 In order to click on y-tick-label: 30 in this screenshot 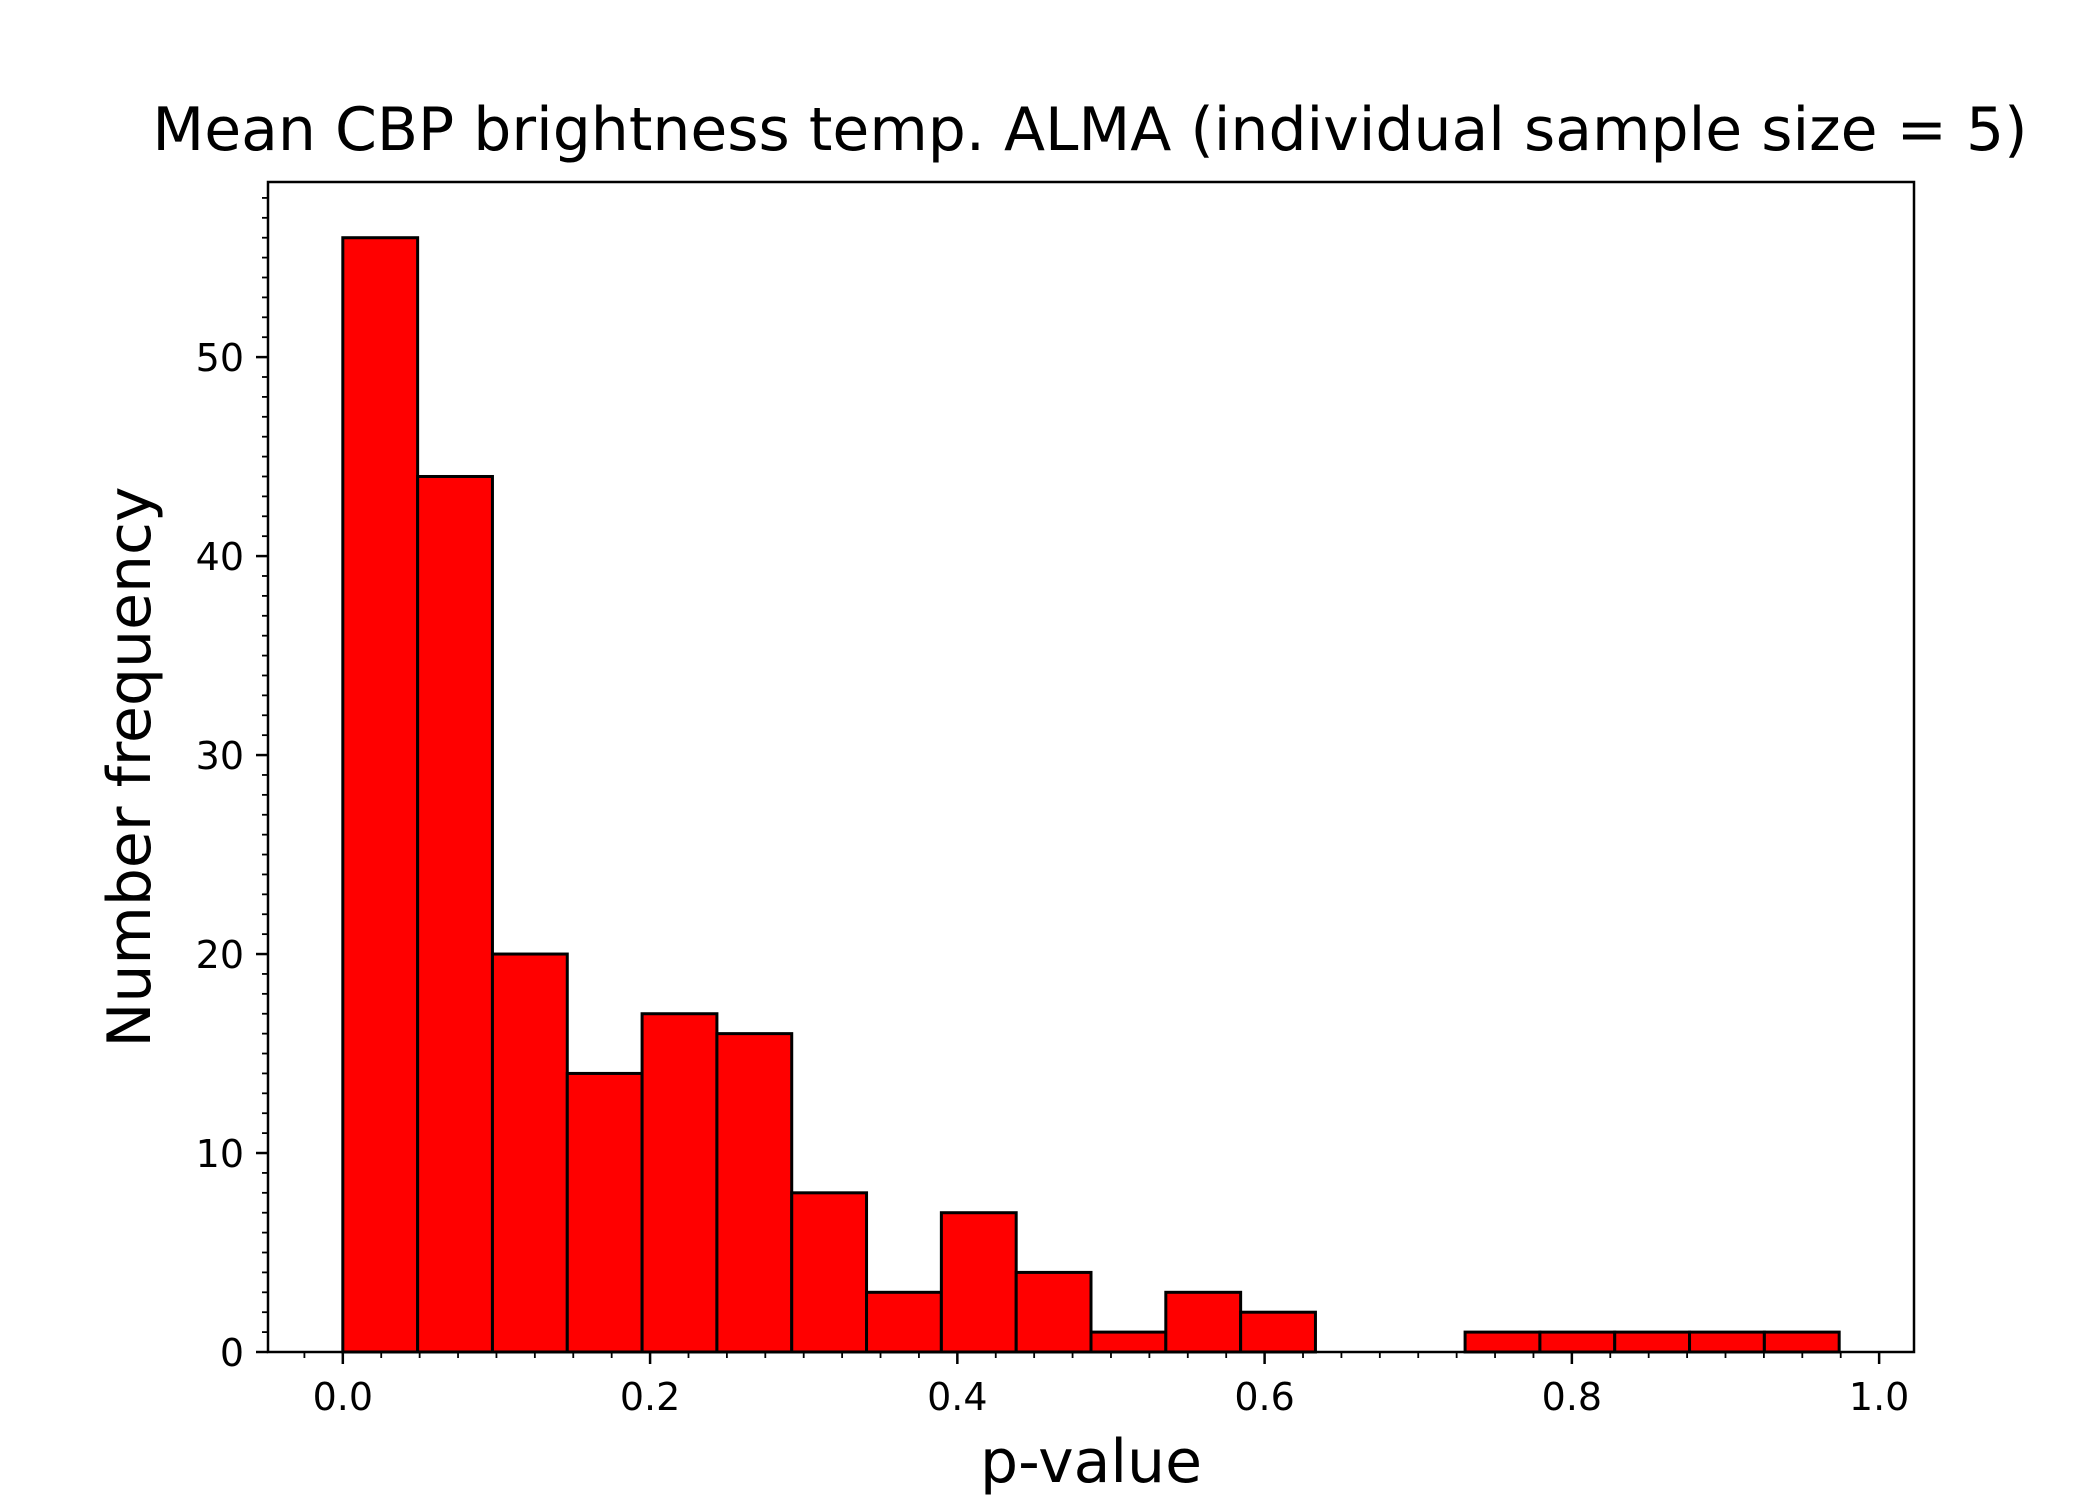, I will do `click(220, 756)`.